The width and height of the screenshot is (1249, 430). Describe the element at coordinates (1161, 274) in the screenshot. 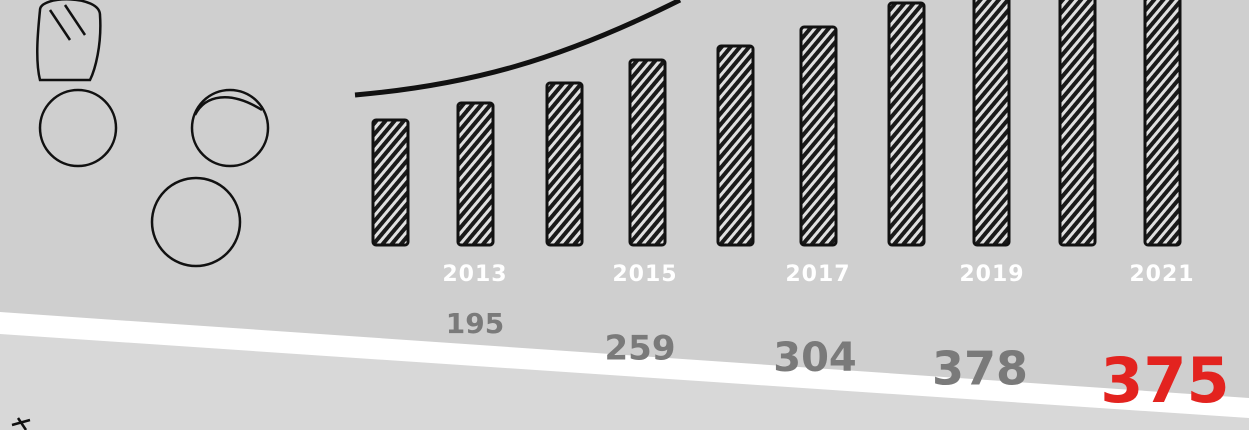

I see `year-label: 2021` at that location.